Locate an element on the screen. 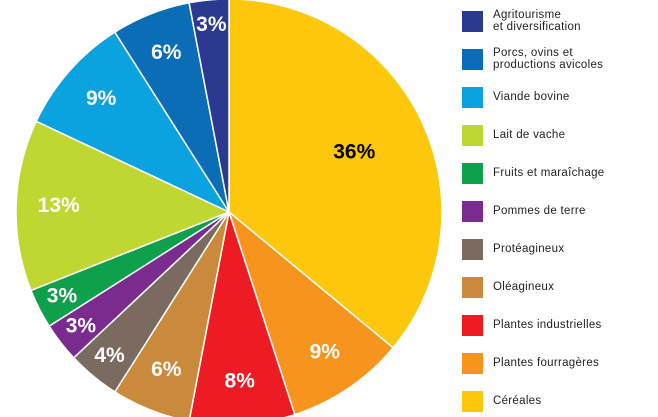 Image resolution: width=658 pixels, height=417 pixels. legend-label: Pommes de terre is located at coordinates (539, 211).